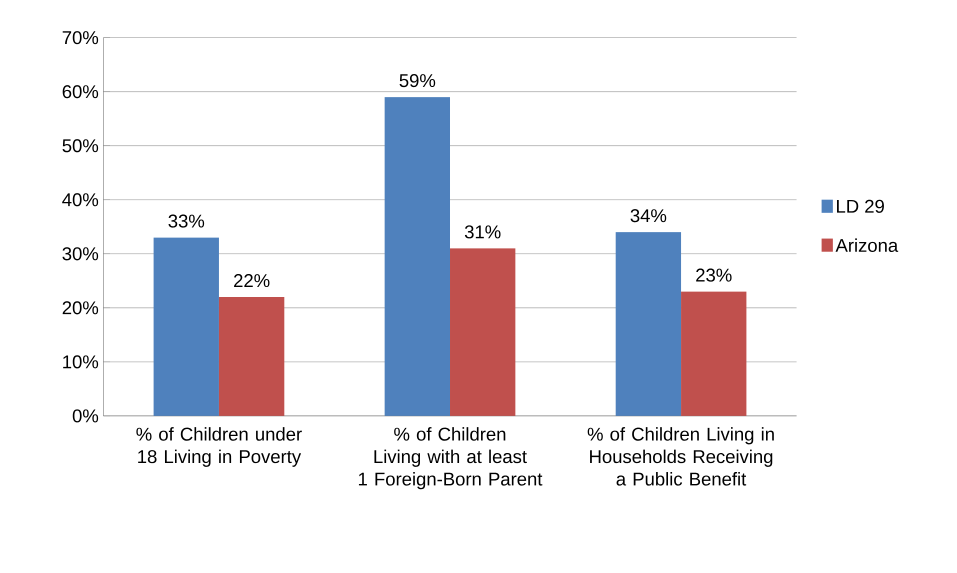 Image resolution: width=957 pixels, height=573 pixels. Describe the element at coordinates (80, 253) in the screenshot. I see `y-tick-label: 30%` at that location.